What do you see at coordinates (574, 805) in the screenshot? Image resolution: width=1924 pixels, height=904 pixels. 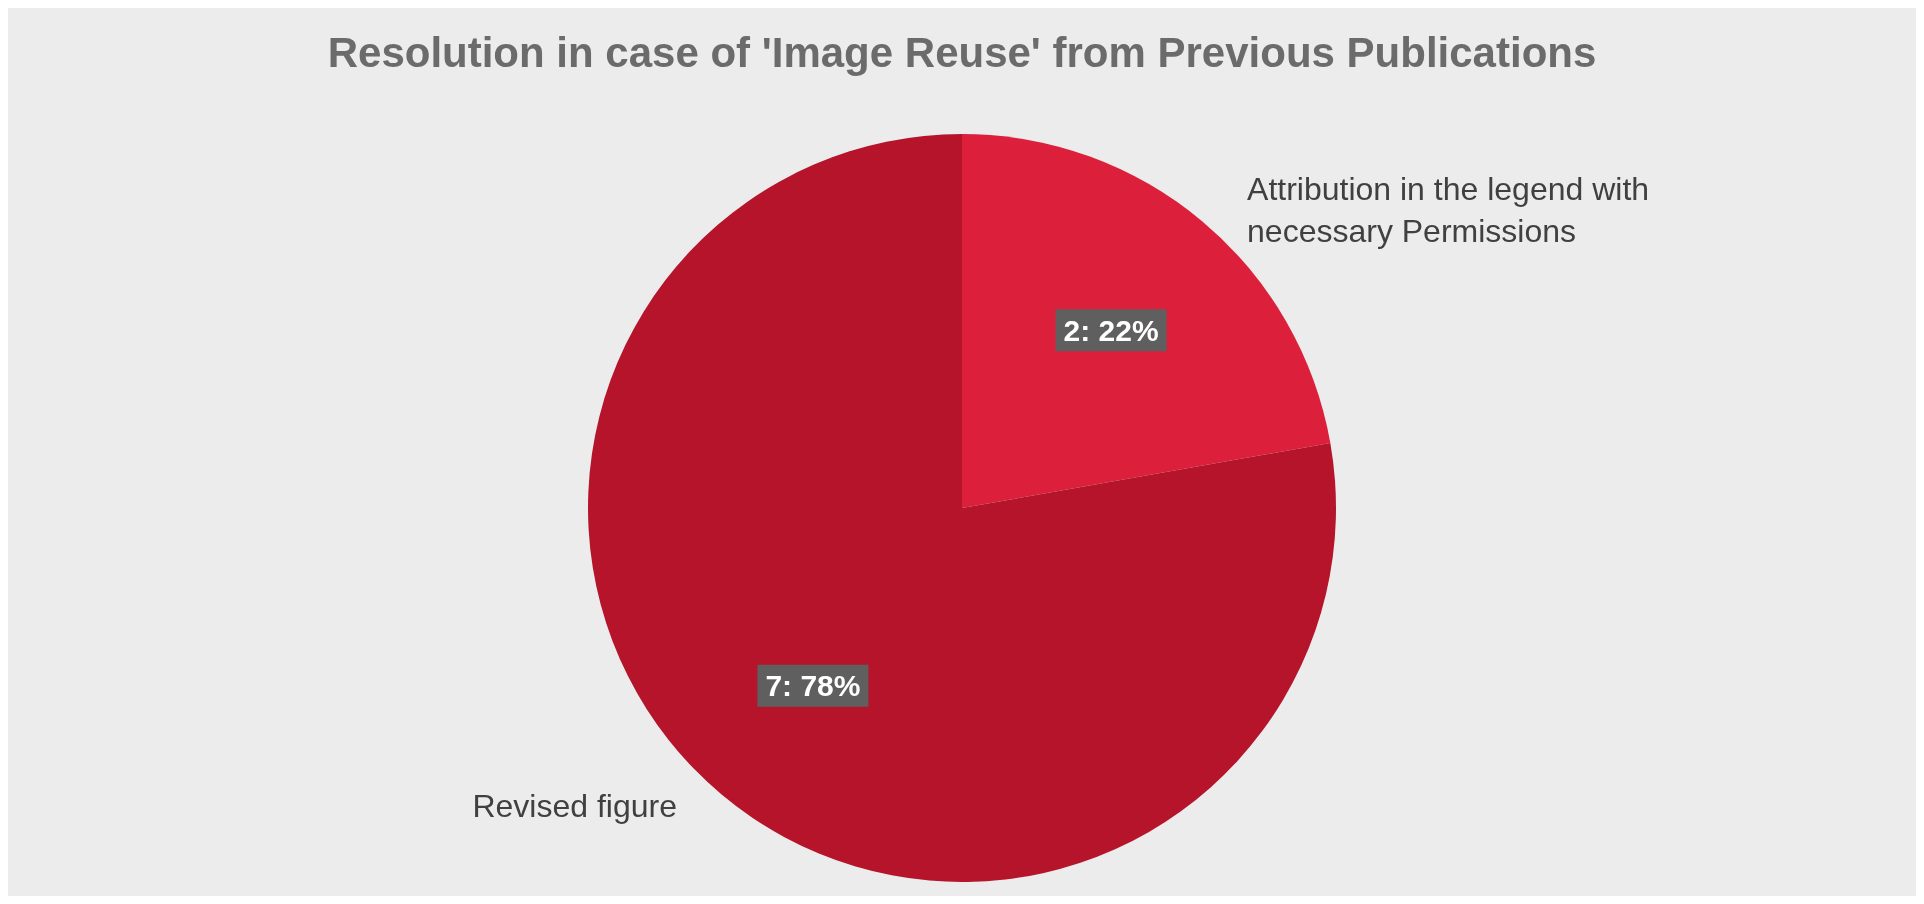 I see `slice-label: Revised figure` at bounding box center [574, 805].